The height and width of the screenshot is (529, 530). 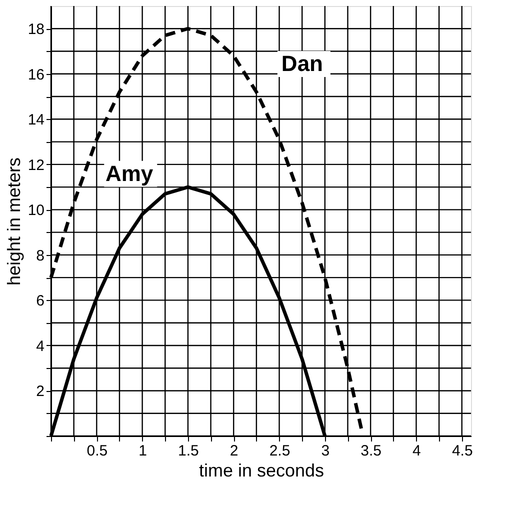 What do you see at coordinates (36, 29) in the screenshot?
I see `y-tick-label: 18` at bounding box center [36, 29].